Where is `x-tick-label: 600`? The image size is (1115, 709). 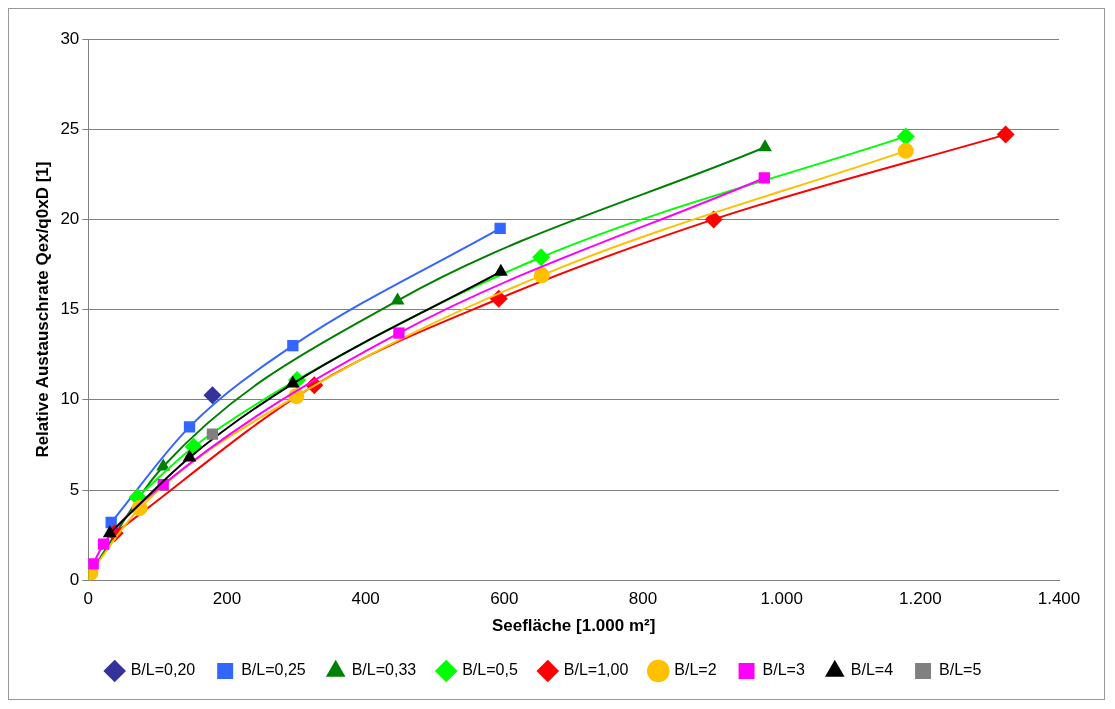 x-tick-label: 600 is located at coordinates (504, 599).